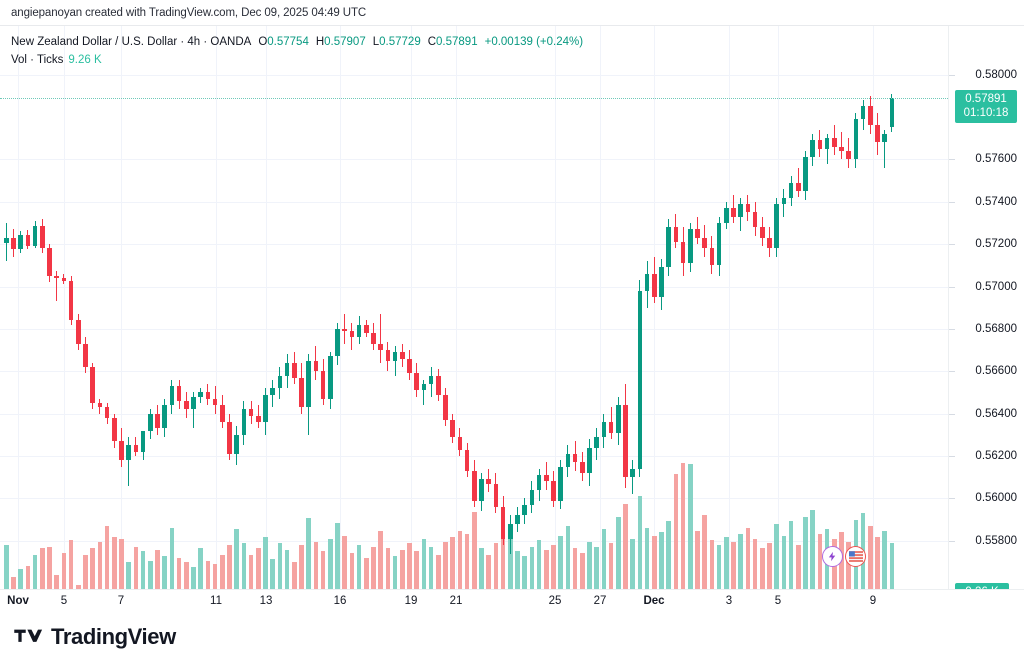  Describe the element at coordinates (729, 601) in the screenshot. I see `time-tick-label: 3` at that location.